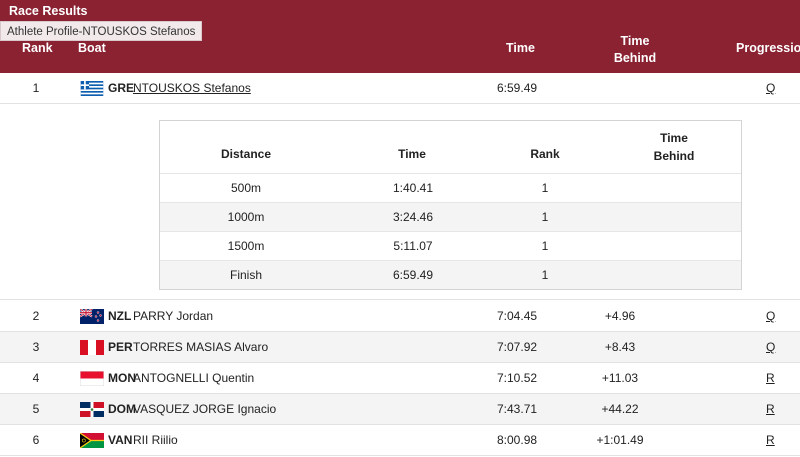 Image resolution: width=800 pixels, height=457 pixels. What do you see at coordinates (92, 88) in the screenshot?
I see `greece-flag-icon` at bounding box center [92, 88].